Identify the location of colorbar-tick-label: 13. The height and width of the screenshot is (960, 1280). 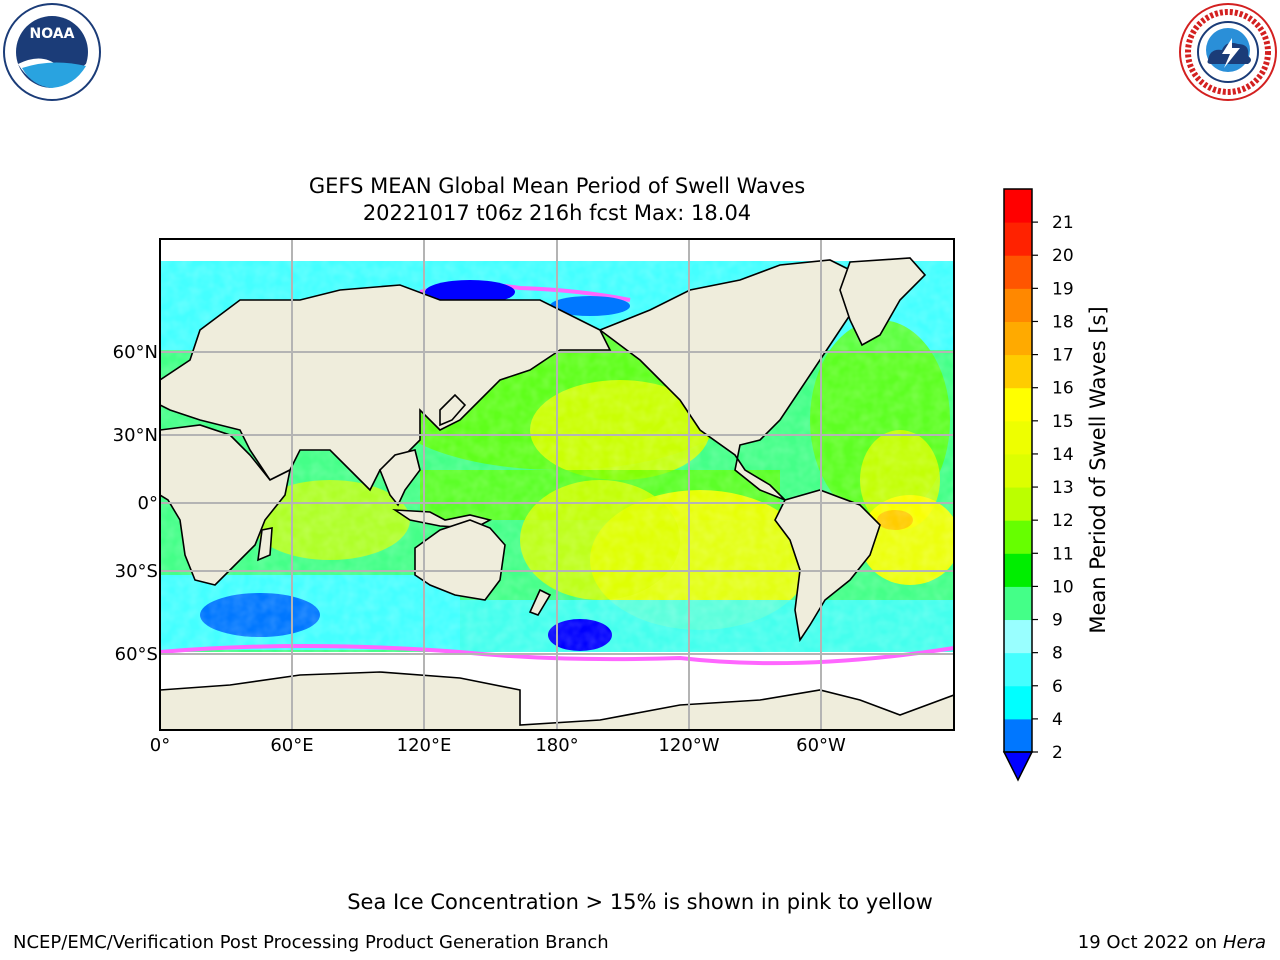
(1063, 488).